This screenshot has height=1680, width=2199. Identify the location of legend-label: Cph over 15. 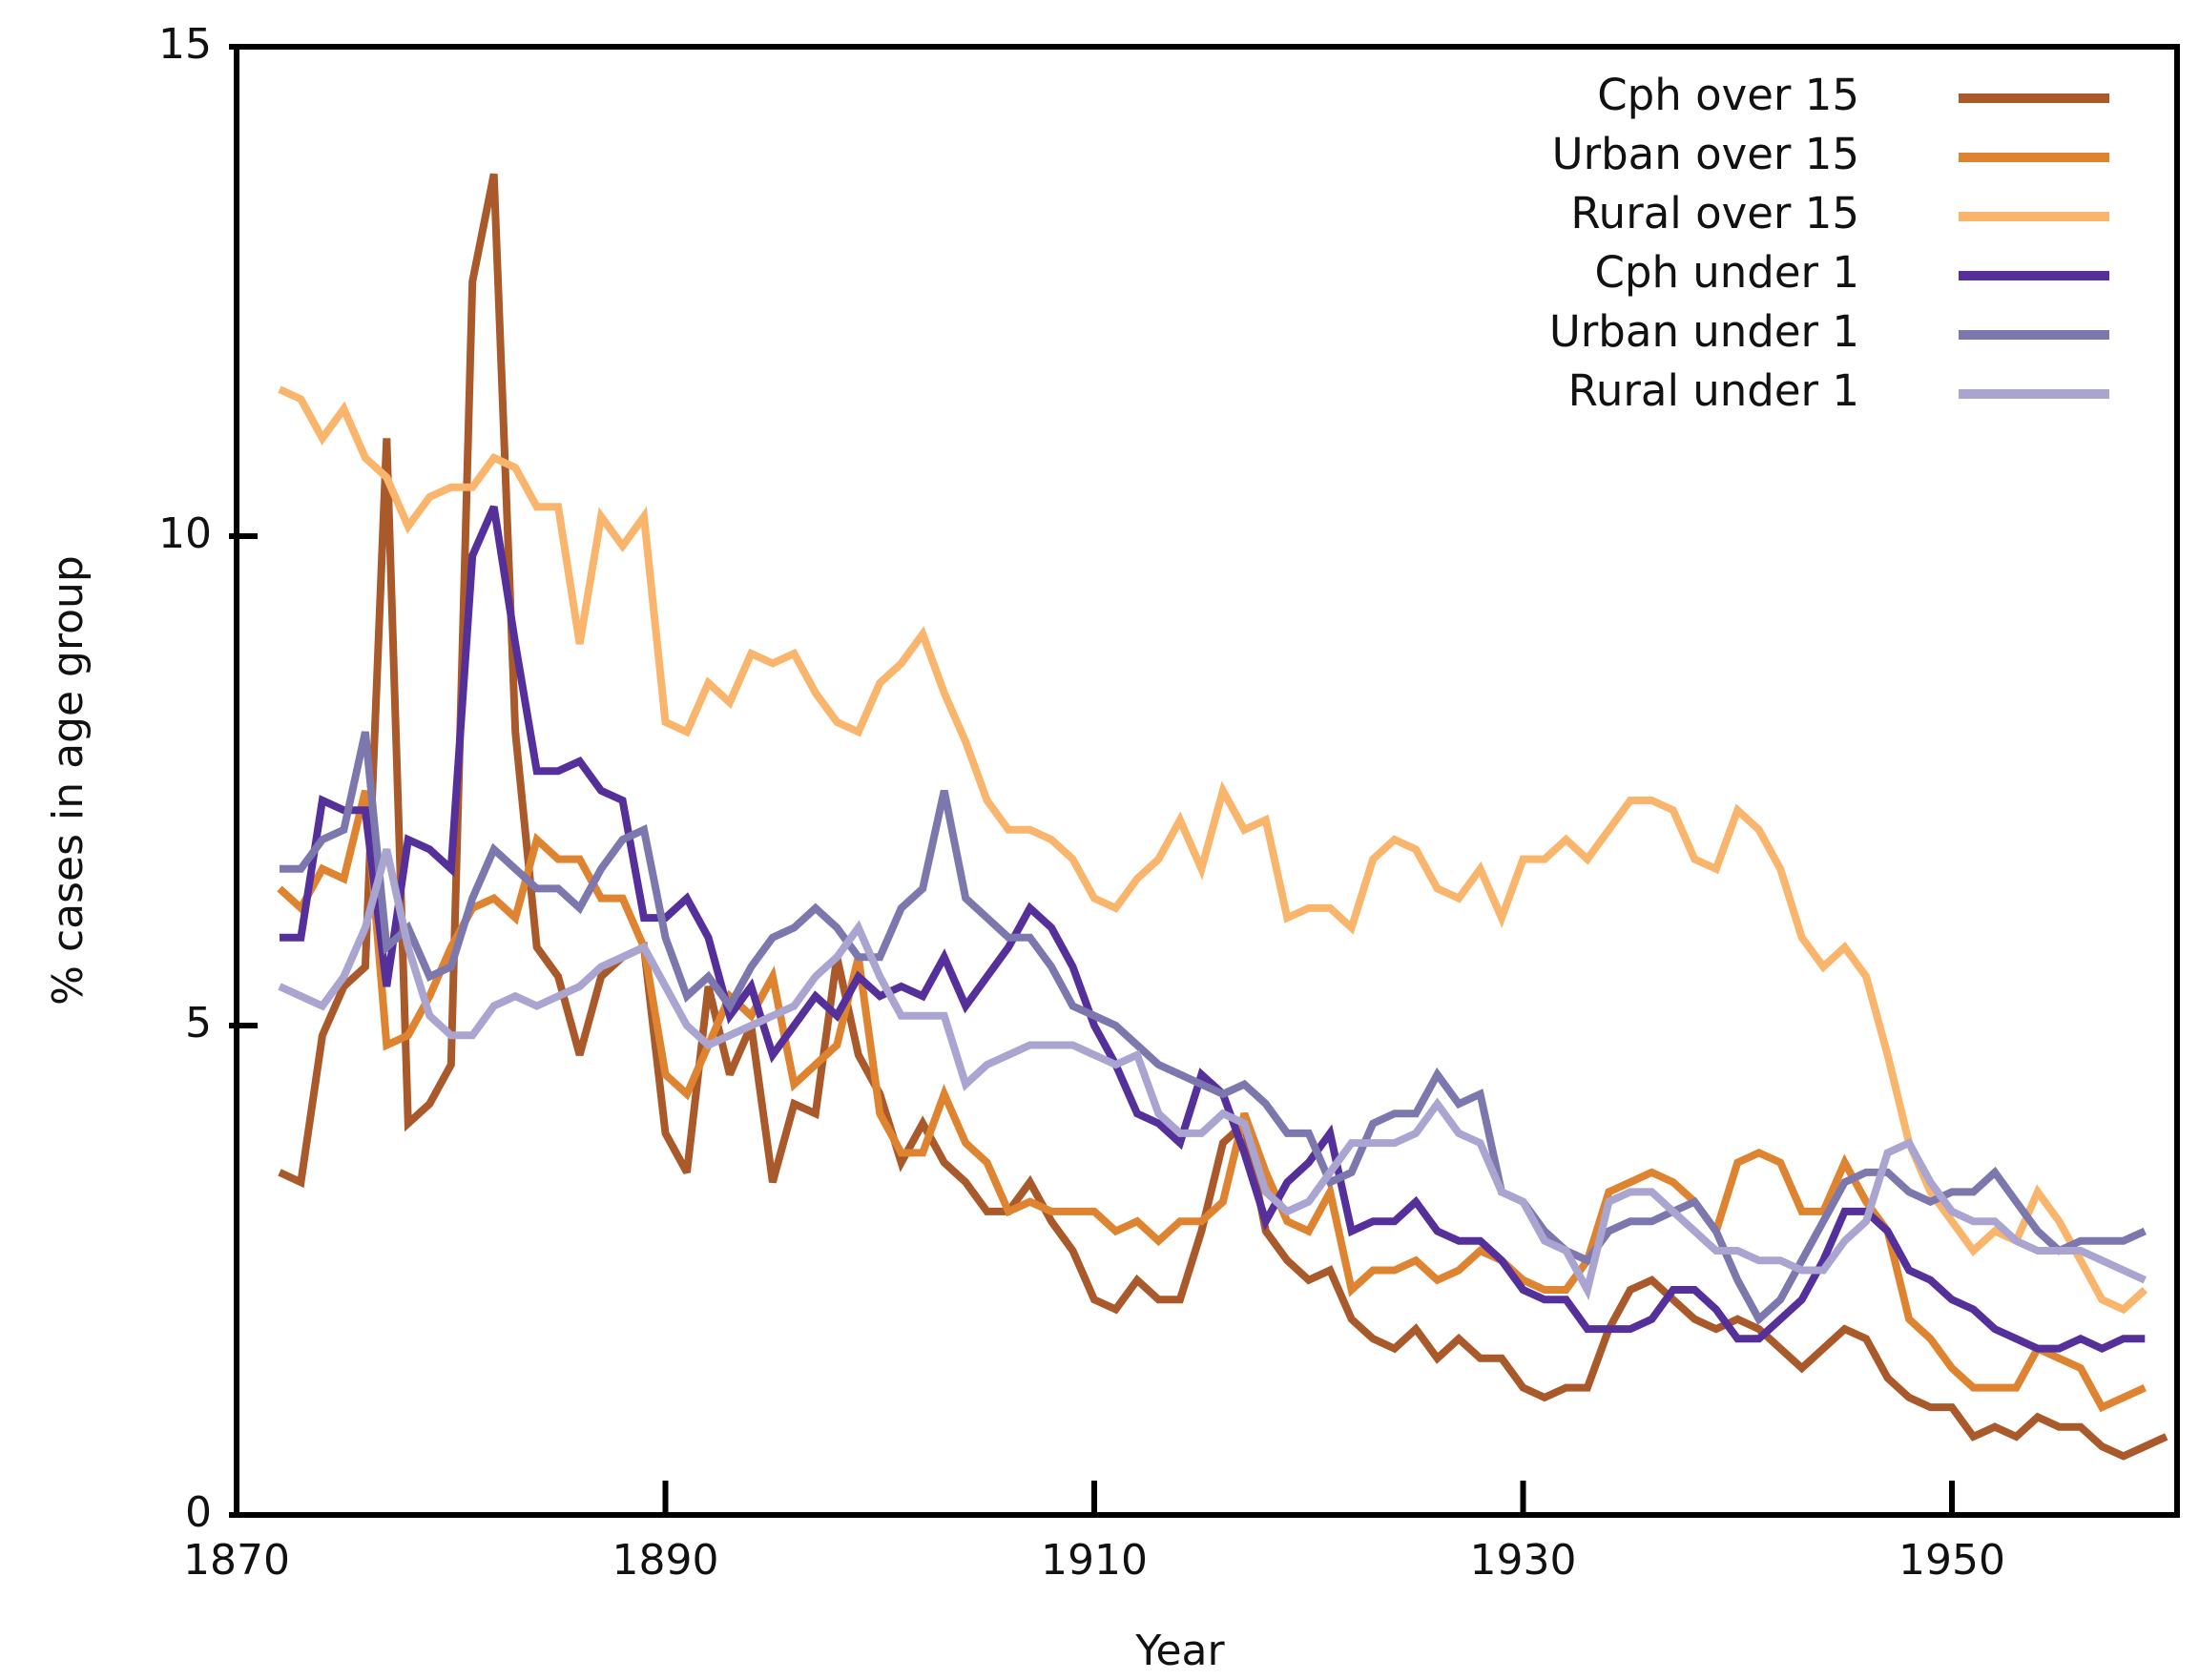
(1728, 95).